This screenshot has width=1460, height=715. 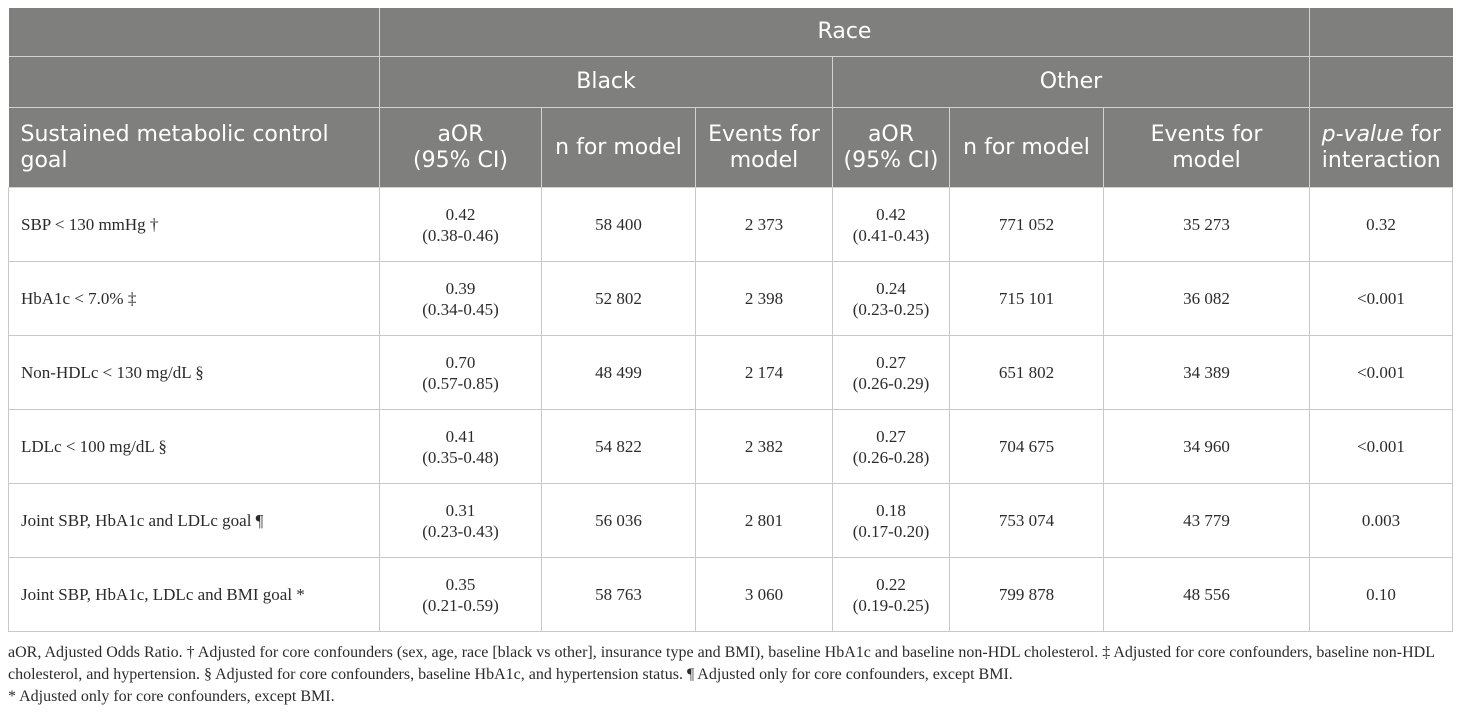 I want to click on other-aor-cell: 0.24 (0.23-0.25), so click(x=891, y=298).